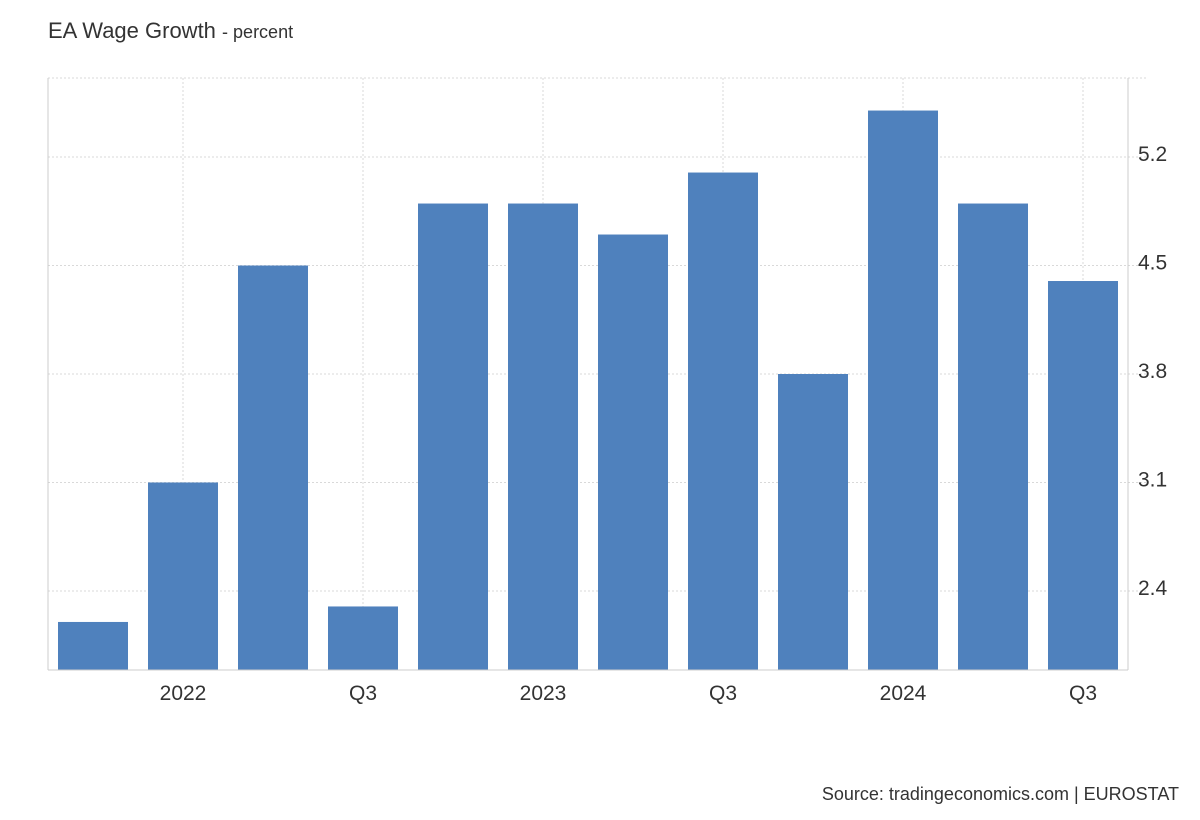 The width and height of the screenshot is (1200, 820). I want to click on x-tick-label: 2022, so click(183, 693).